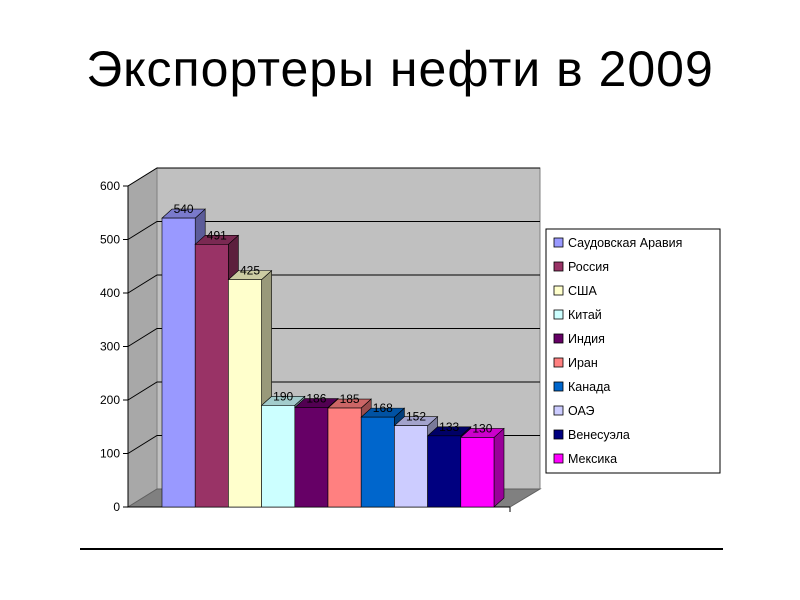  What do you see at coordinates (583, 363) in the screenshot?
I see `legend-label: Иран` at bounding box center [583, 363].